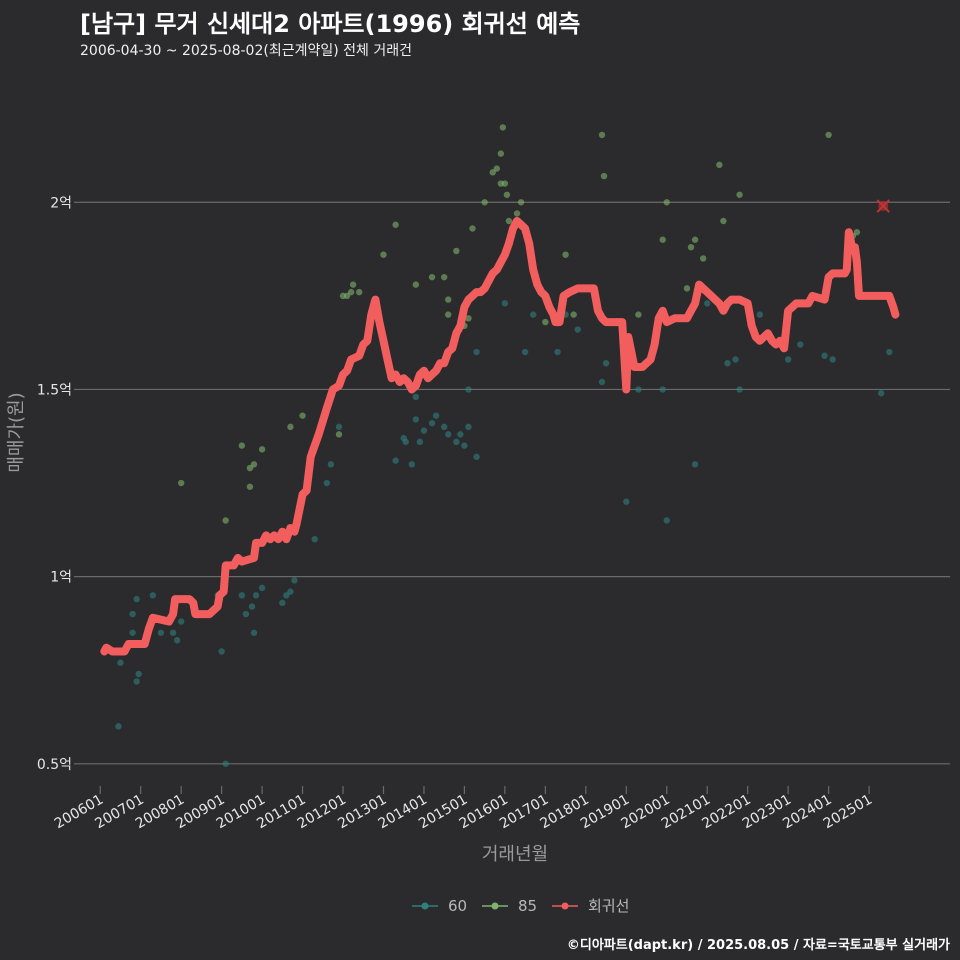 This screenshot has width=960, height=960. What do you see at coordinates (61, 578) in the screenshot?
I see `y-tick-label: 1억` at bounding box center [61, 578].